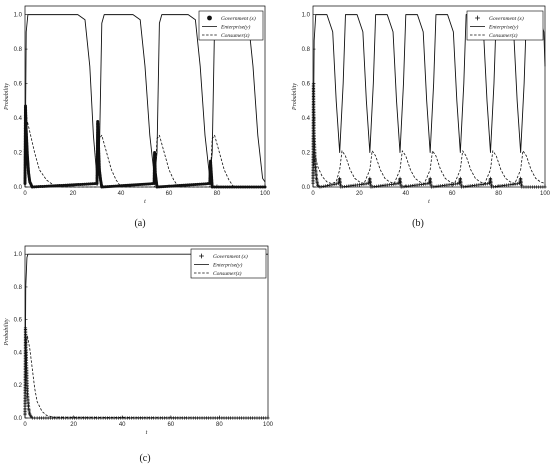 This screenshot has height=470, width=550. What do you see at coordinates (418, 223) in the screenshot?
I see `panel-caption: (b)` at bounding box center [418, 223].